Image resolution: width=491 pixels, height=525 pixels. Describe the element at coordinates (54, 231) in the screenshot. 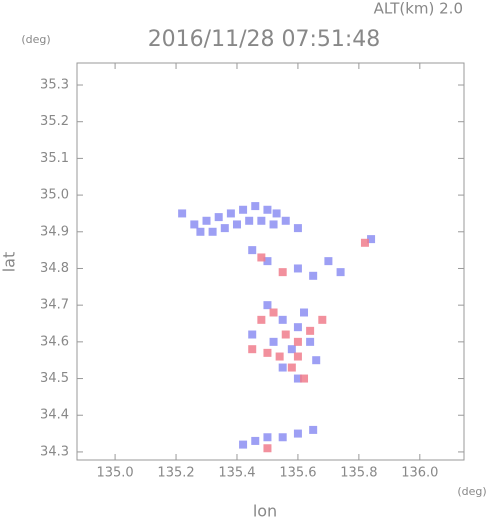

I see `y-tick-label: 34.9` at that location.